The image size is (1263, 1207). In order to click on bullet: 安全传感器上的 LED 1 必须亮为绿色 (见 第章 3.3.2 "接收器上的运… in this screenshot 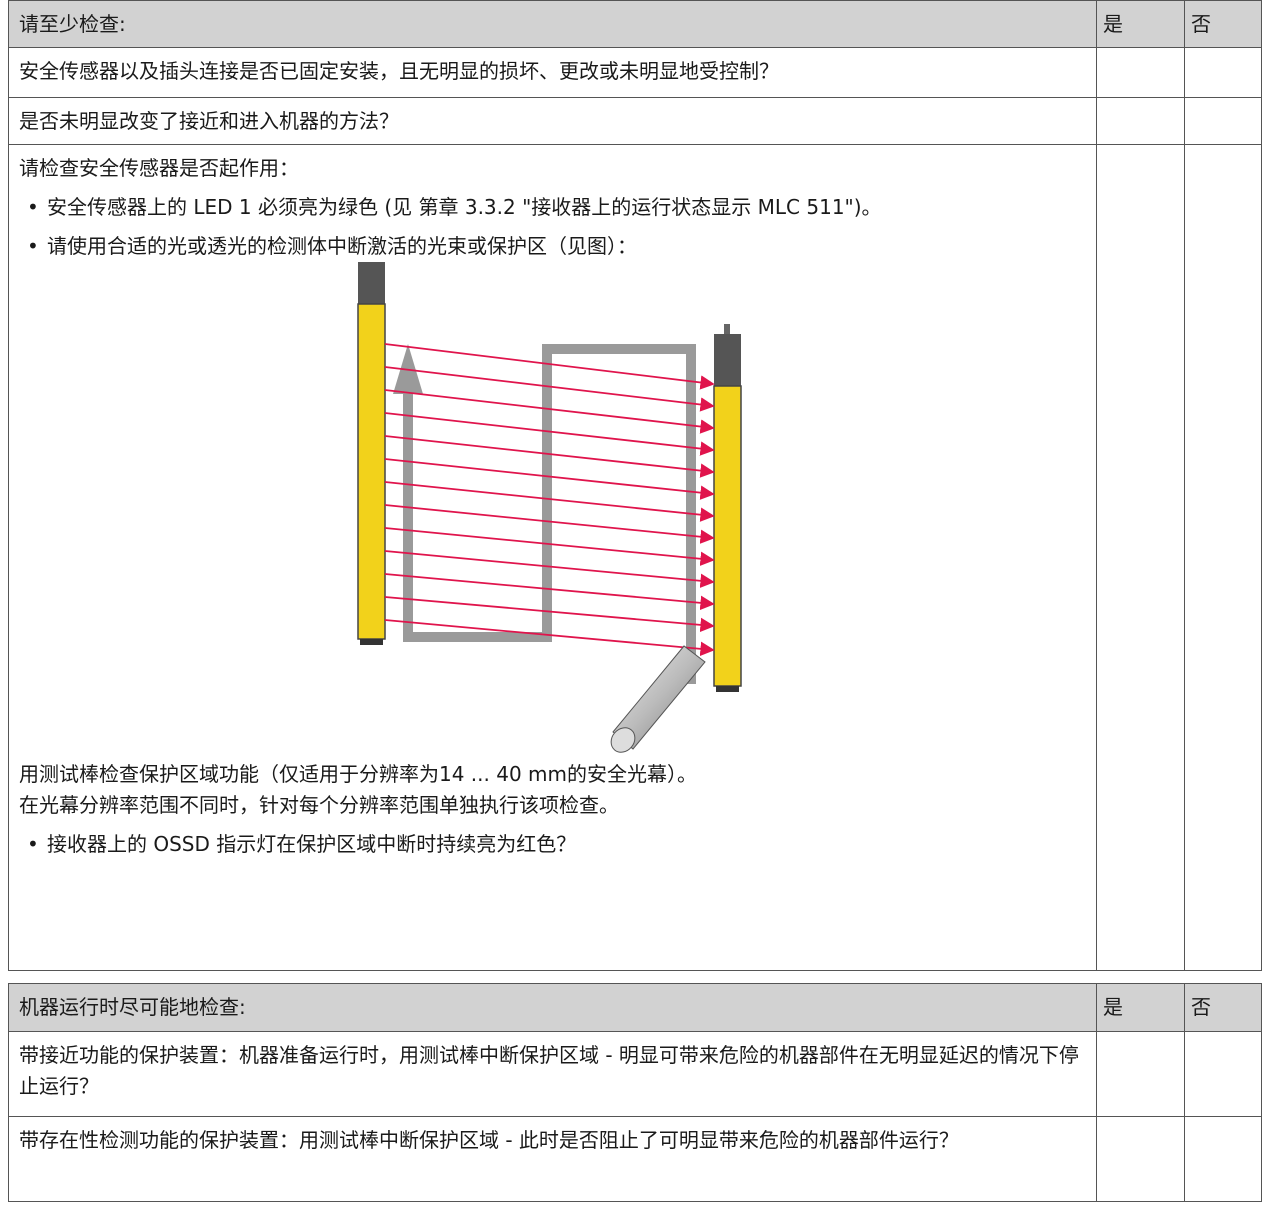, I will do `click(493, 207)`.